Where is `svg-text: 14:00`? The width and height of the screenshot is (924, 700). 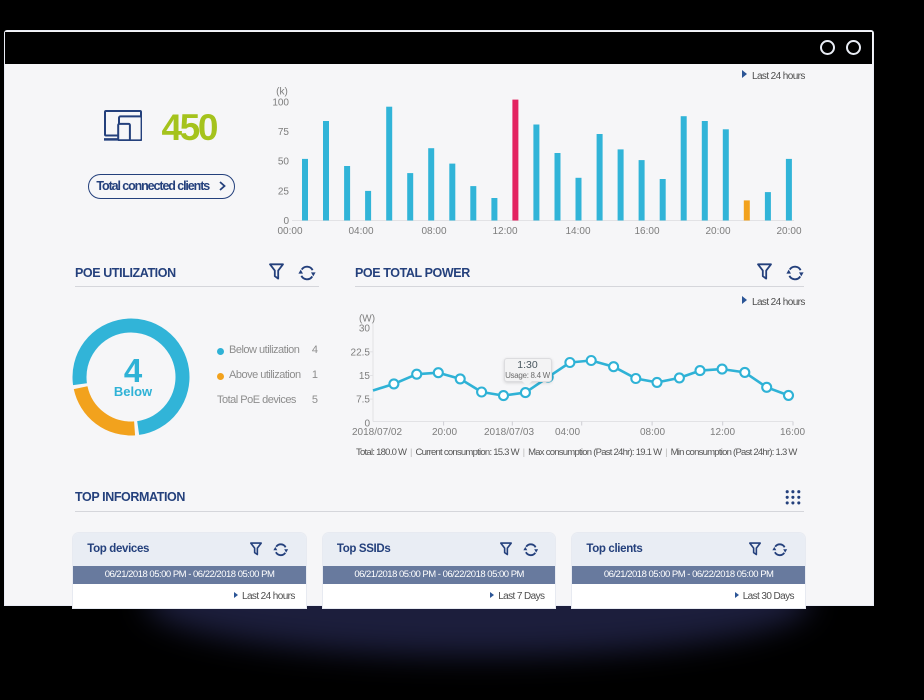 svg-text: 14:00 is located at coordinates (577, 231).